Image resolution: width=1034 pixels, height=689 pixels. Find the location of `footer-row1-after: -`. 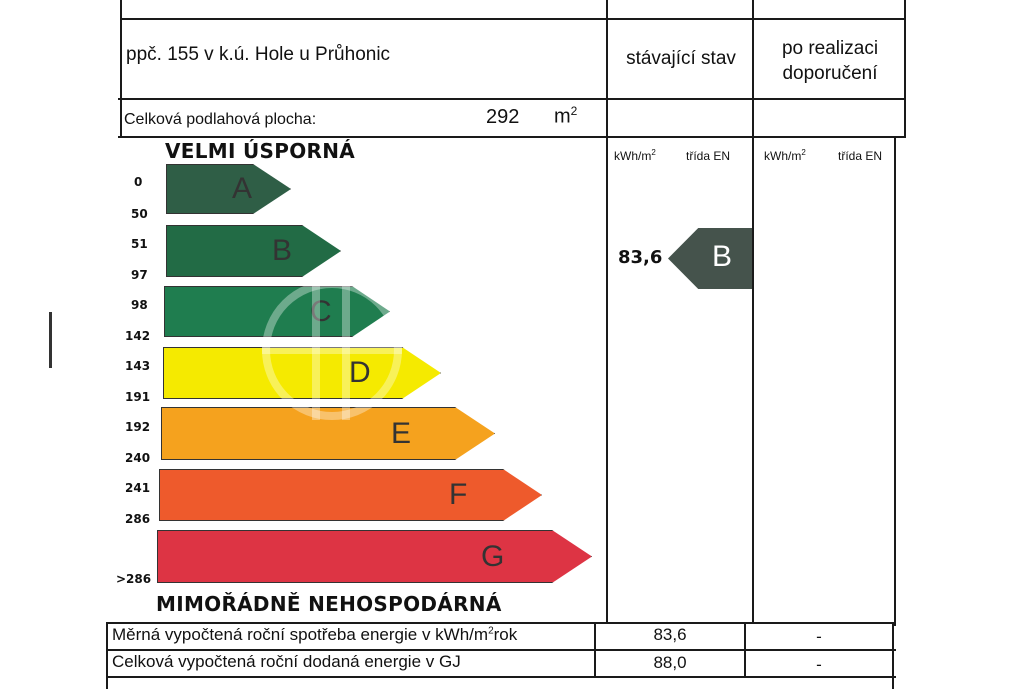

footer-row1-after: - is located at coordinates (819, 636).